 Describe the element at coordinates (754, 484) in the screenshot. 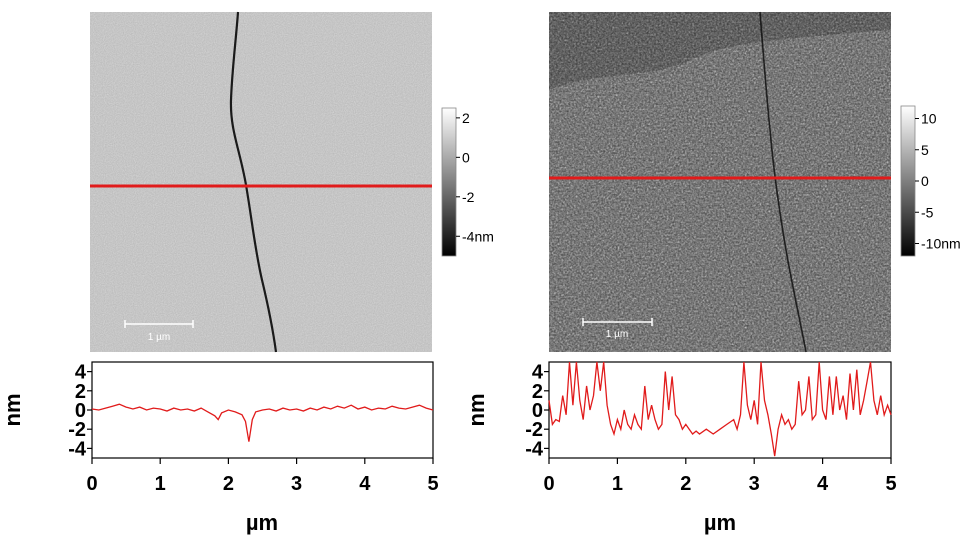

I see `right-profile-xtick-label: 3` at that location.